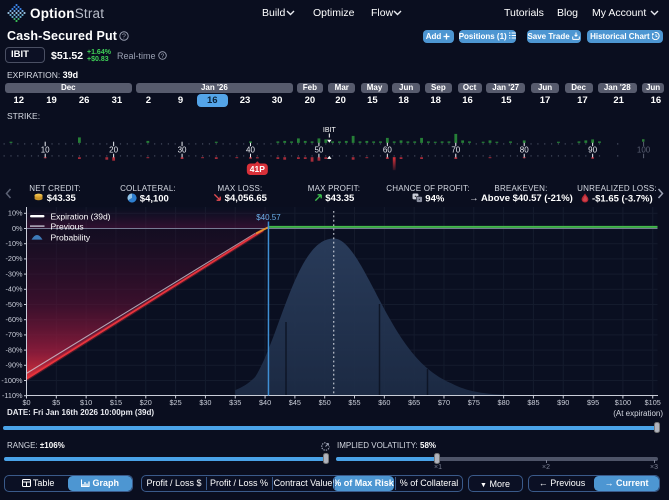  What do you see at coordinates (444, 402) in the screenshot?
I see `svg-text: $70` at bounding box center [444, 402].